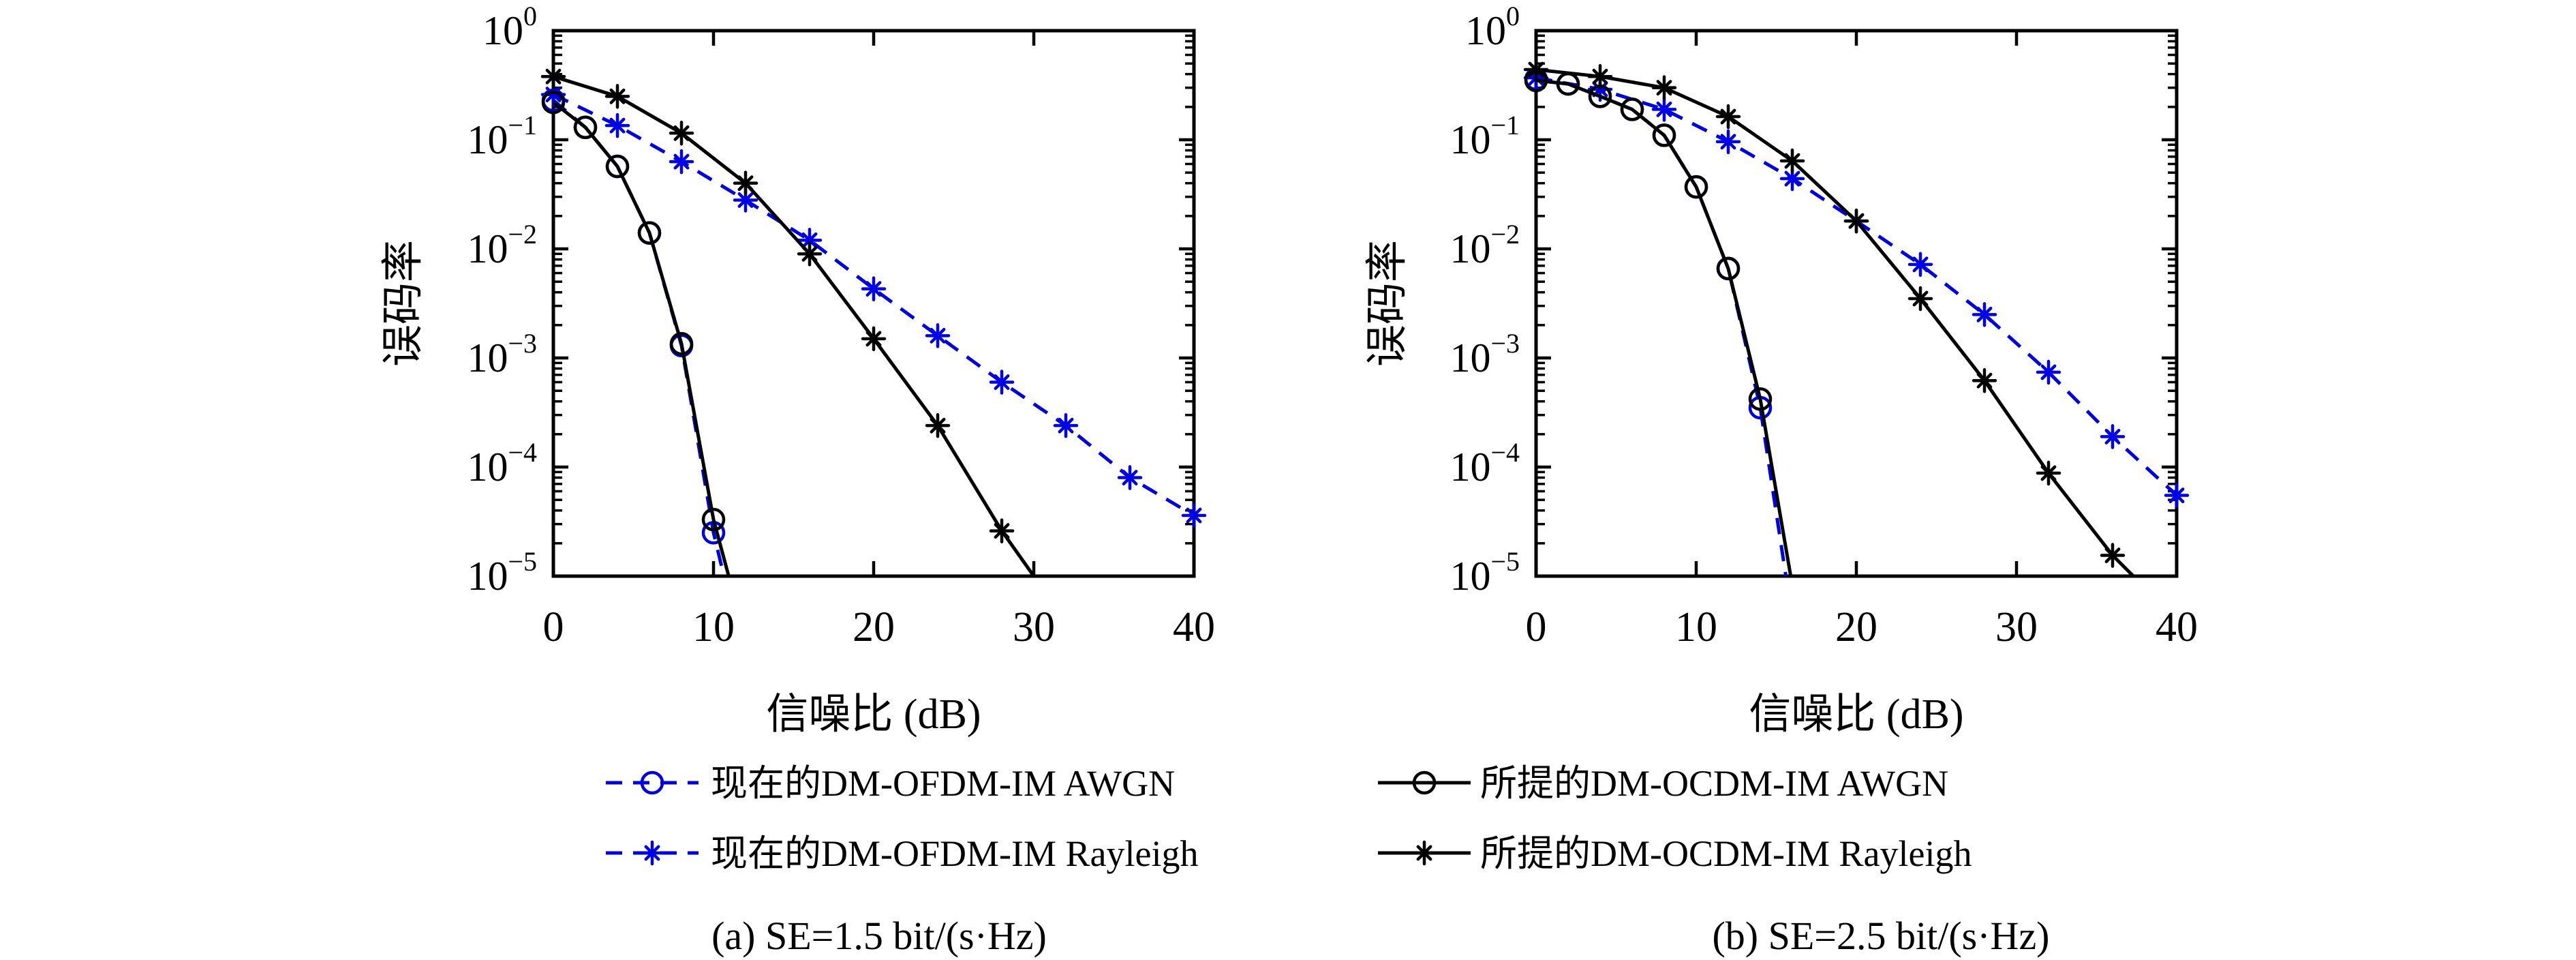  Describe the element at coordinates (1726, 853) in the screenshot. I see `legend-label-proposed-rayleigh: 所提的DM-OCDM-IM Rayleigh` at that location.